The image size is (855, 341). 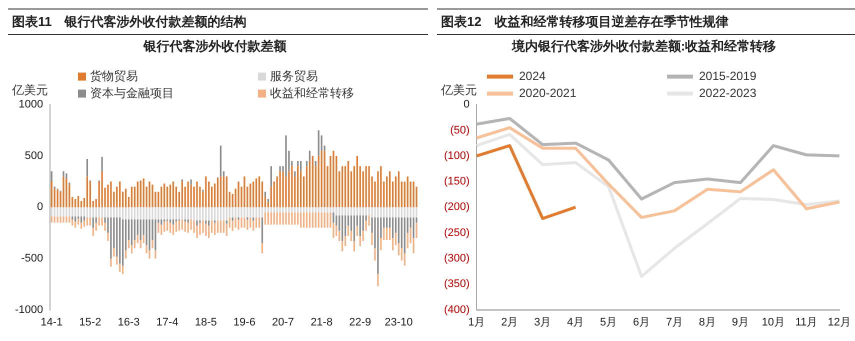 I want to click on chart-subtitle: 银行代客涉外收付款差额, so click(x=215, y=46).